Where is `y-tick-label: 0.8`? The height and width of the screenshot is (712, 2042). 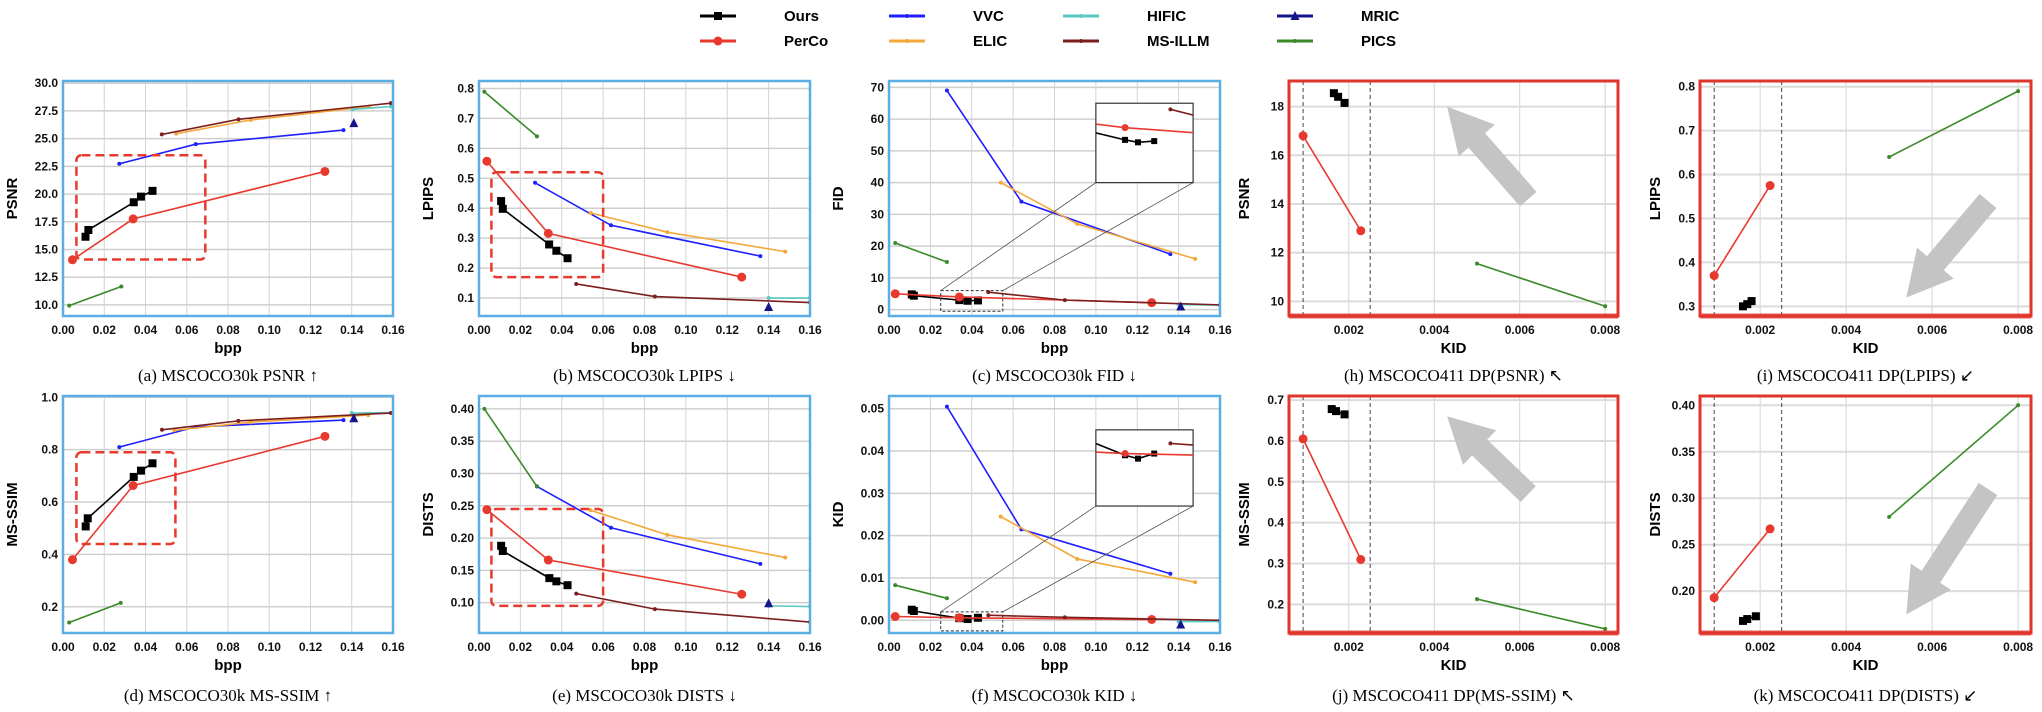 y-tick-label: 0.8 is located at coordinates (1686, 87).